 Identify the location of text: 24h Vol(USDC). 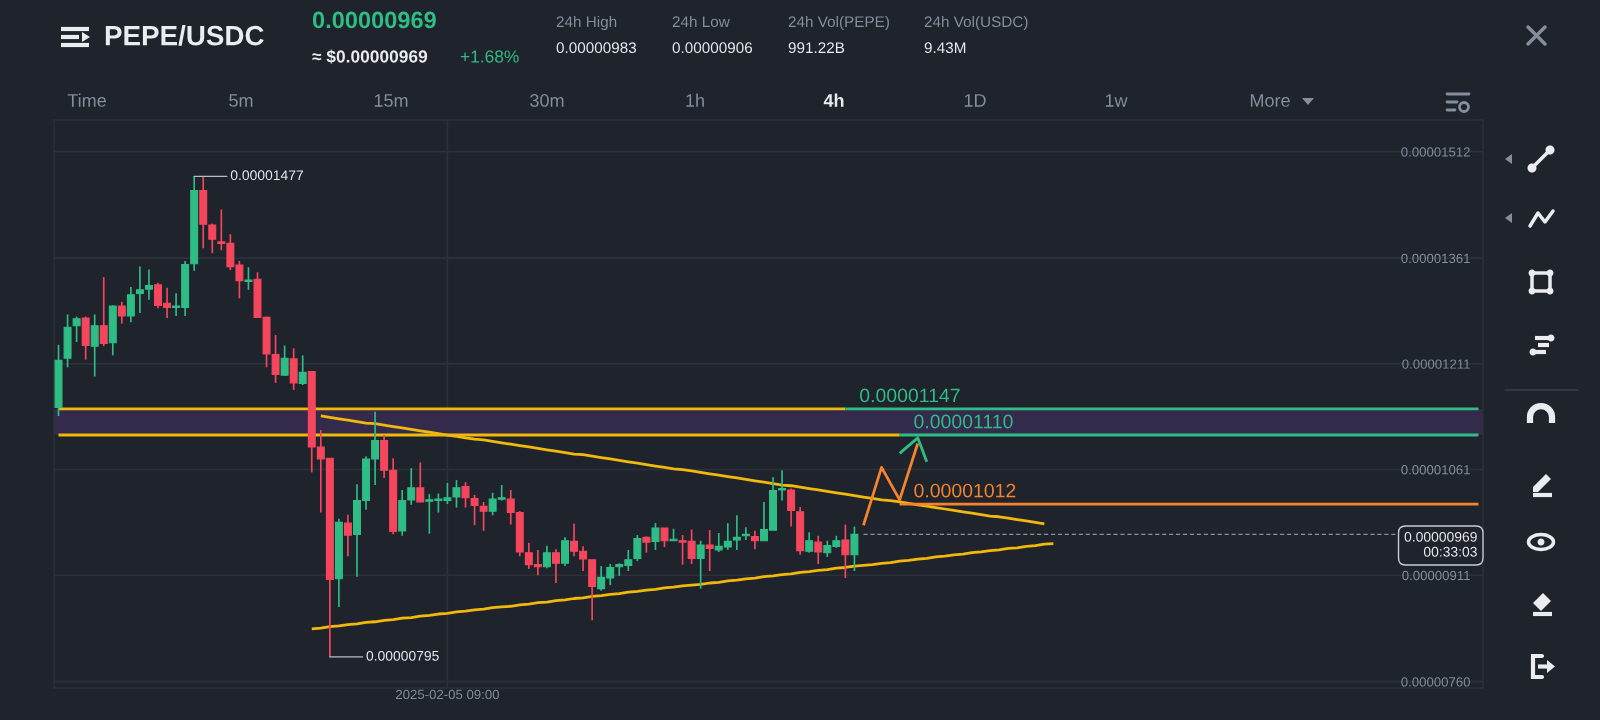
(976, 23).